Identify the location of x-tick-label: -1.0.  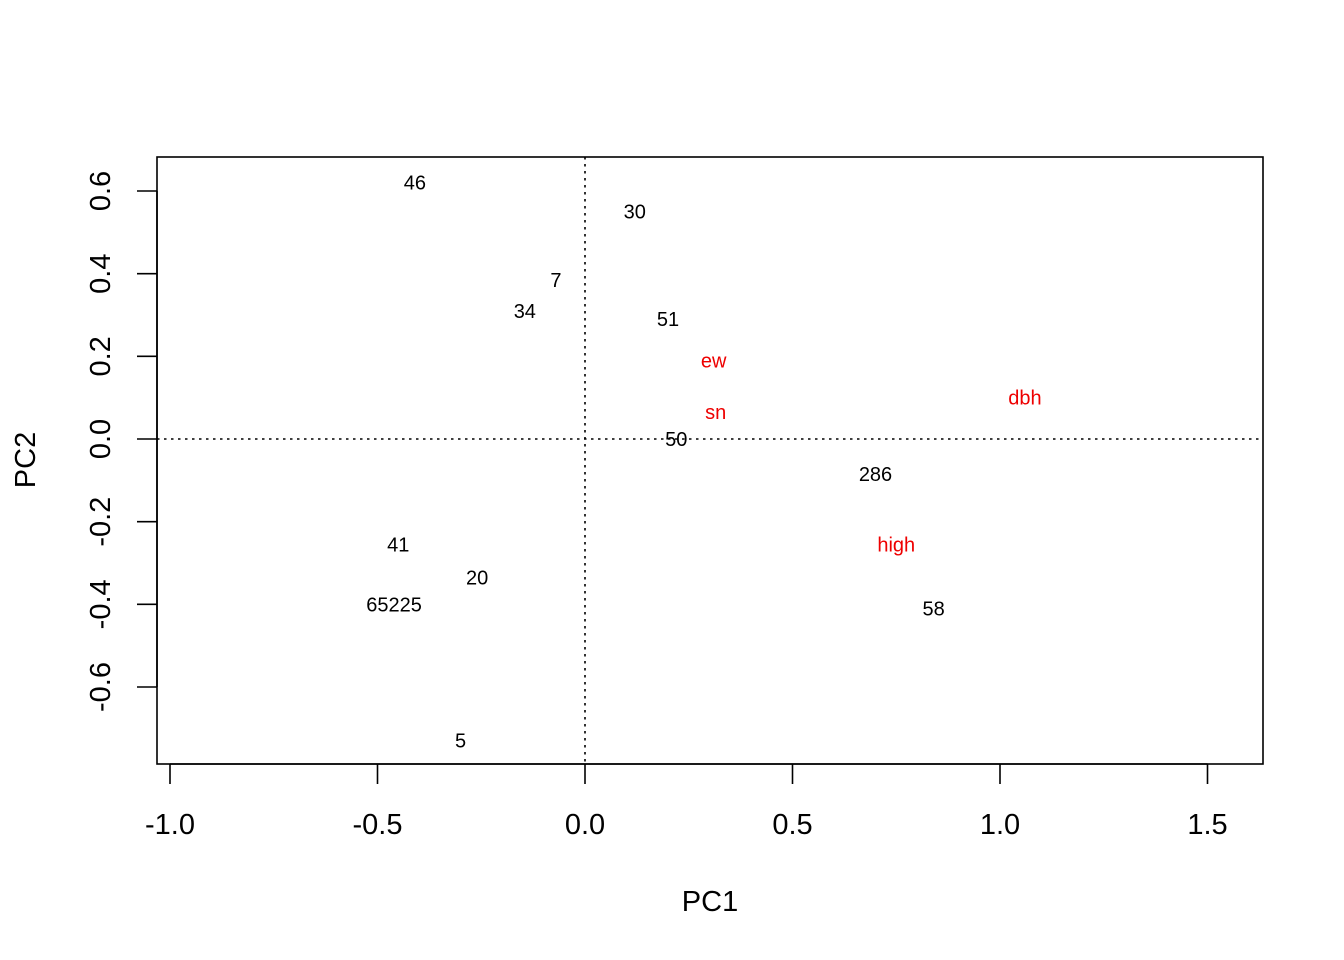
(170, 825).